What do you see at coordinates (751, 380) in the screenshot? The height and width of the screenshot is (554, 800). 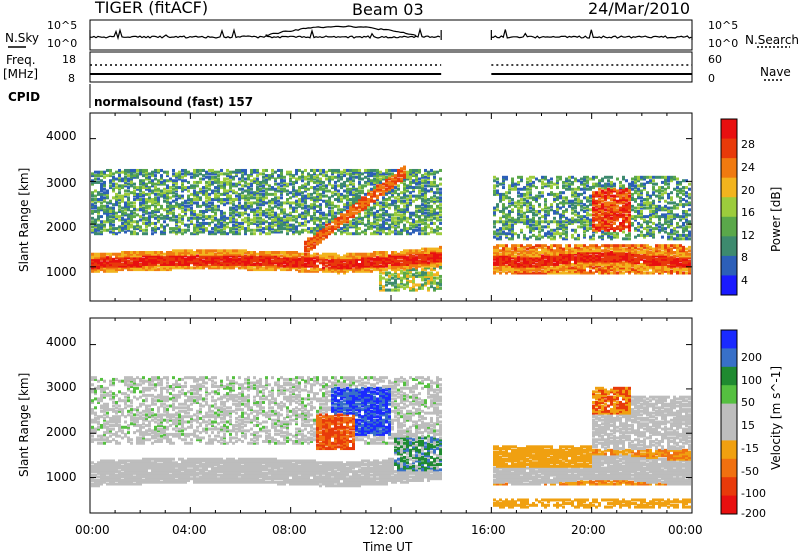 I see `velocity-cbar-tick-100: 100` at bounding box center [751, 380].